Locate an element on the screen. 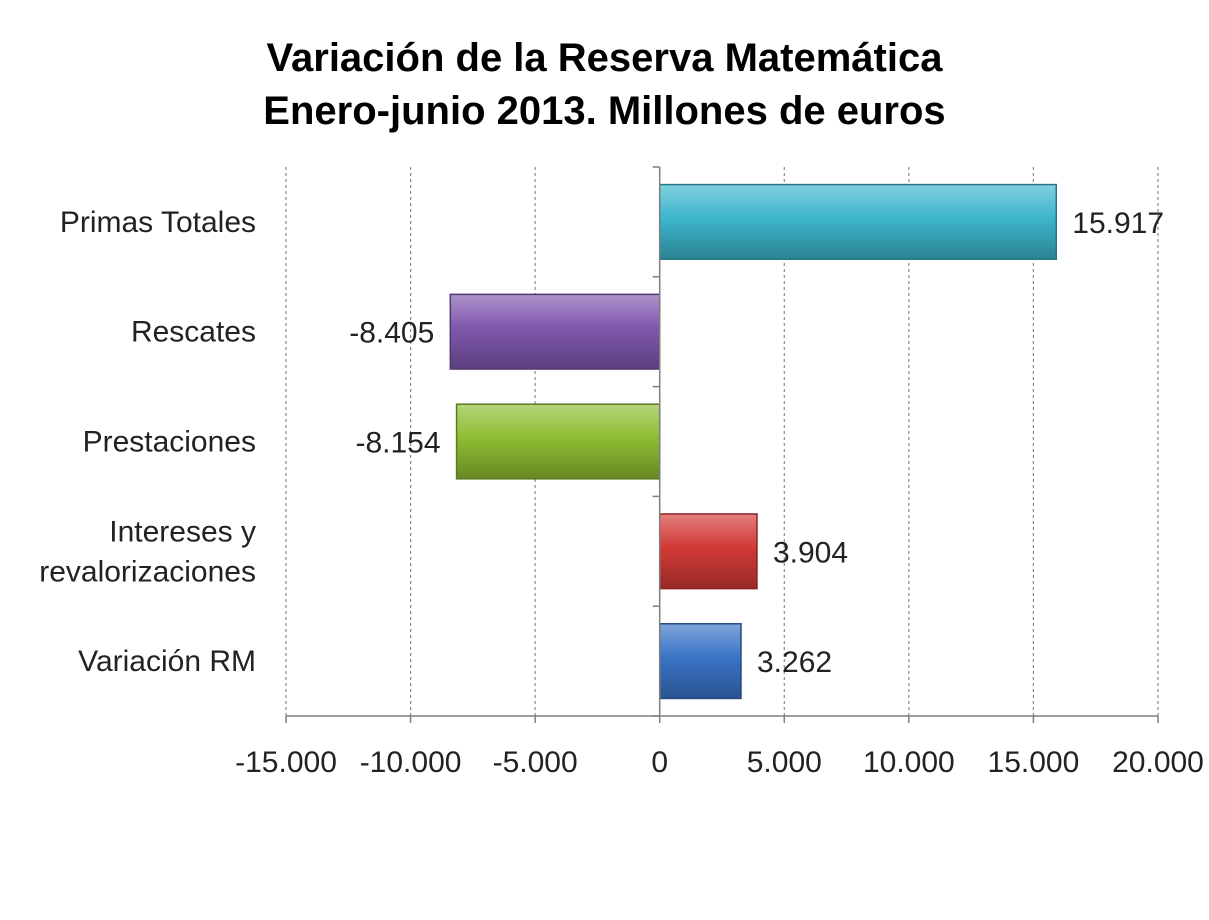 The image size is (1209, 920). value-label-4: 3.262 is located at coordinates (794, 662).